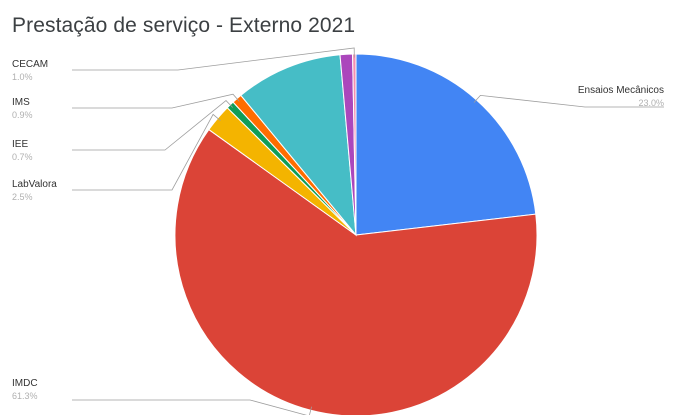 This screenshot has height=415, width=700. Describe the element at coordinates (30, 64) in the screenshot. I see `slice-label-cecam: CECAM` at that location.